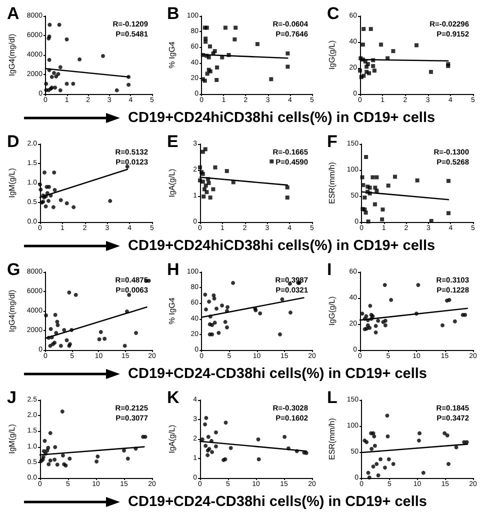 This screenshot has width=481, height=514. What do you see at coordinates (172, 141) in the screenshot?
I see `chart-title: E` at bounding box center [172, 141].